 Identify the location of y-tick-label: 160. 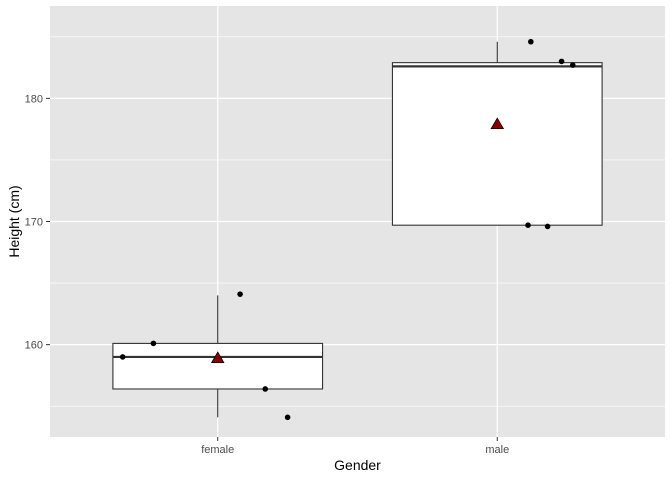
(34, 346).